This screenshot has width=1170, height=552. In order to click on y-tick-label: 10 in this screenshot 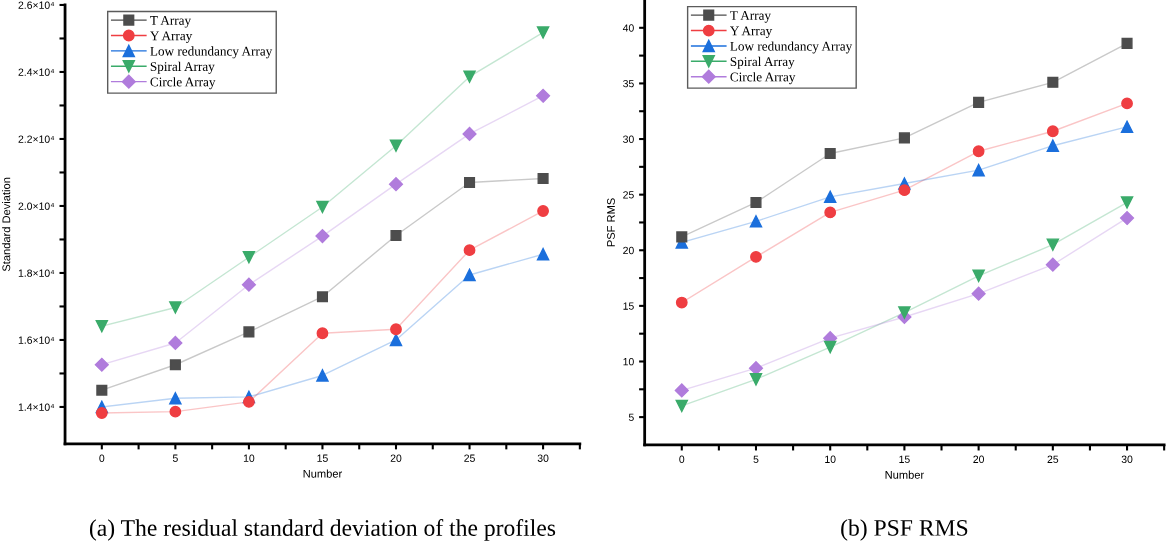, I will do `click(628, 361)`.